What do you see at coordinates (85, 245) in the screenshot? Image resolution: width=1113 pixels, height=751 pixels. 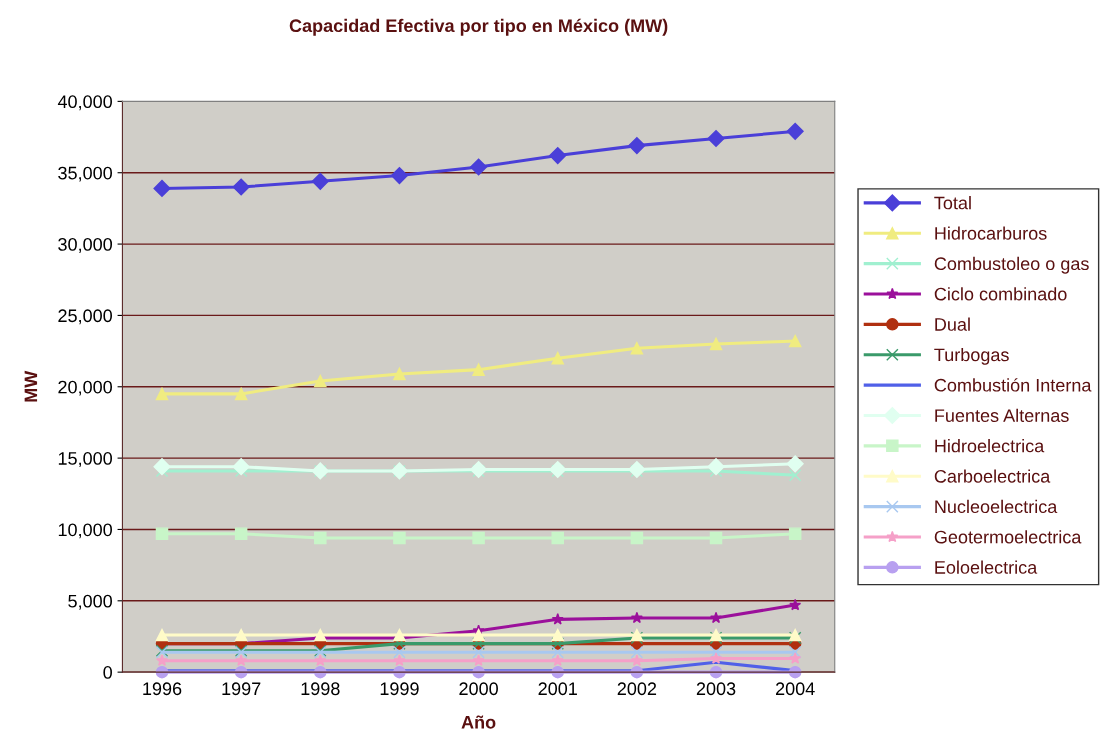 I see `y-tick-label: 30,000` at bounding box center [85, 245].